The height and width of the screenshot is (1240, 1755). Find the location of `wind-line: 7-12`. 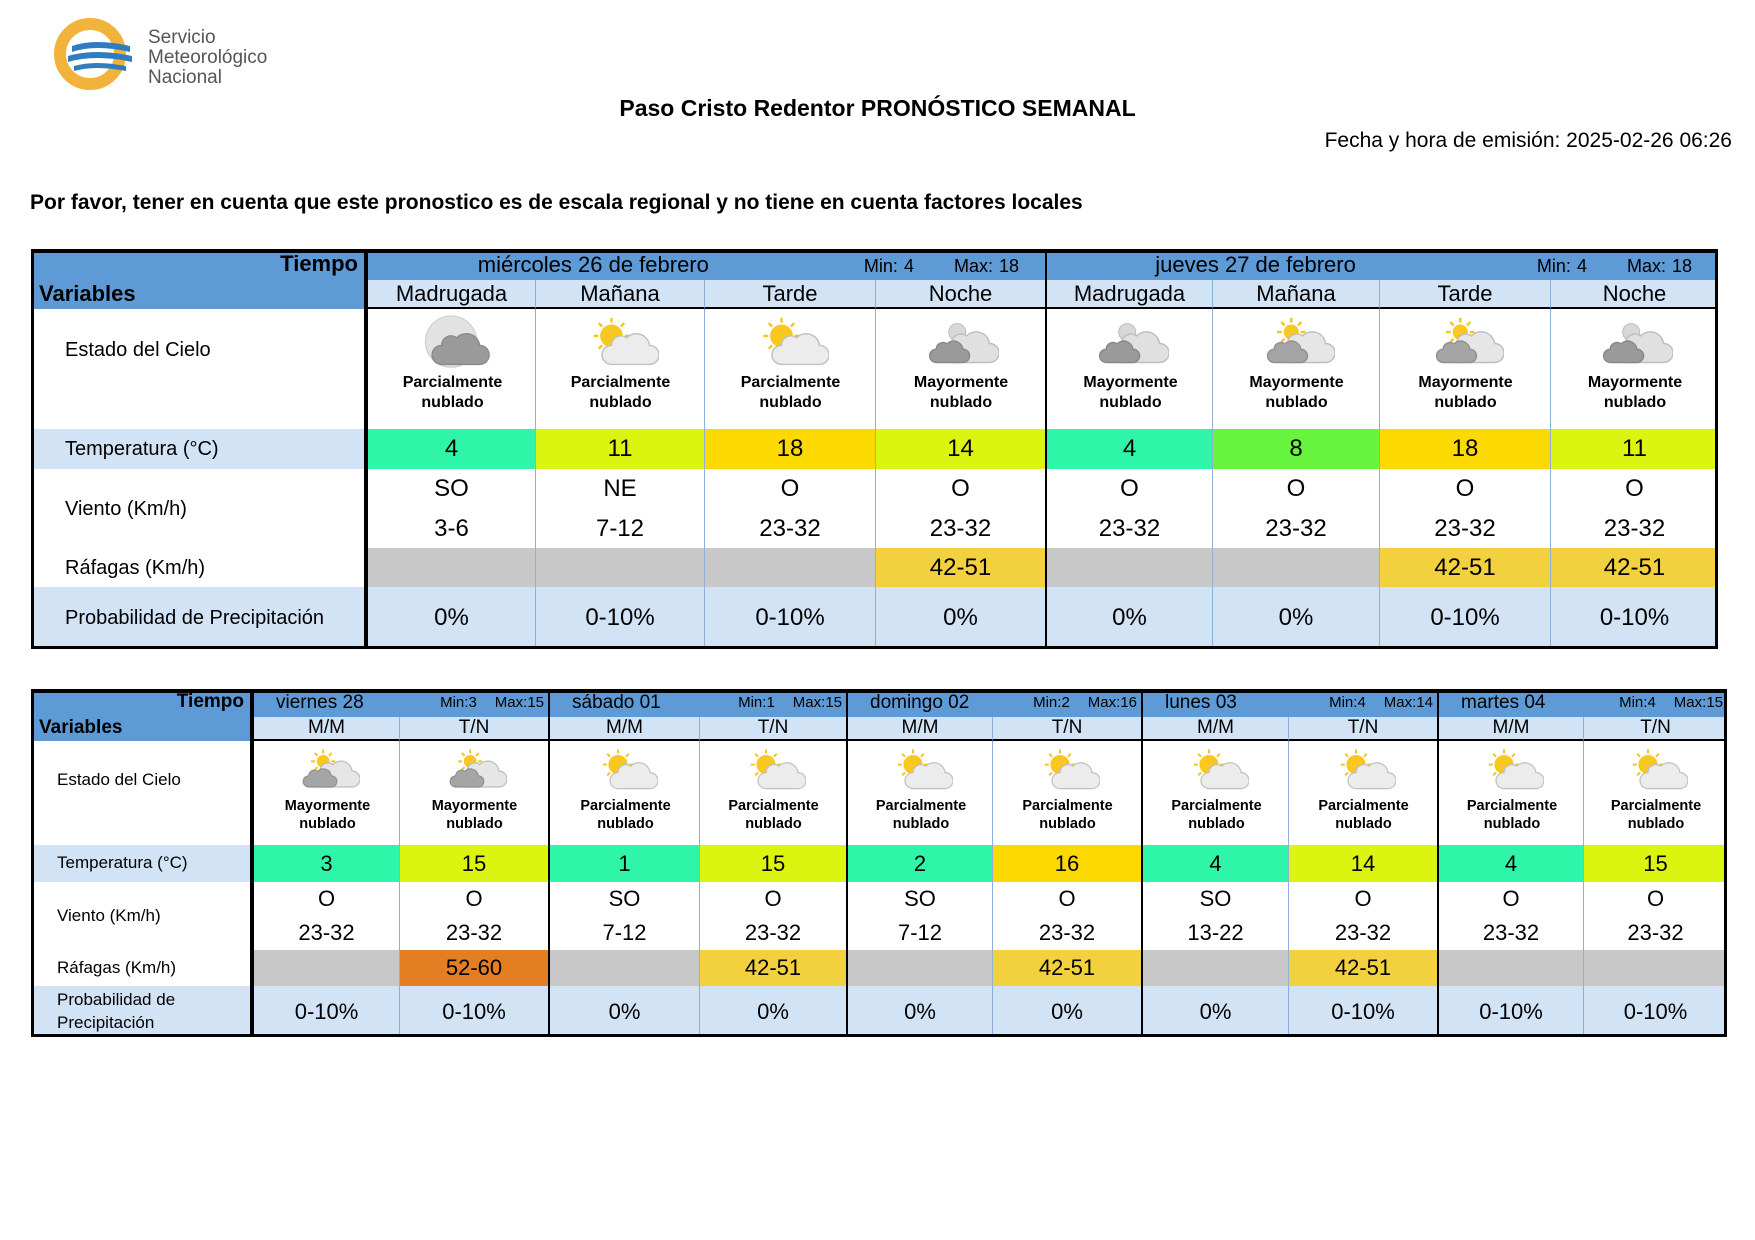

wind-line: 7-12 is located at coordinates (624, 933).